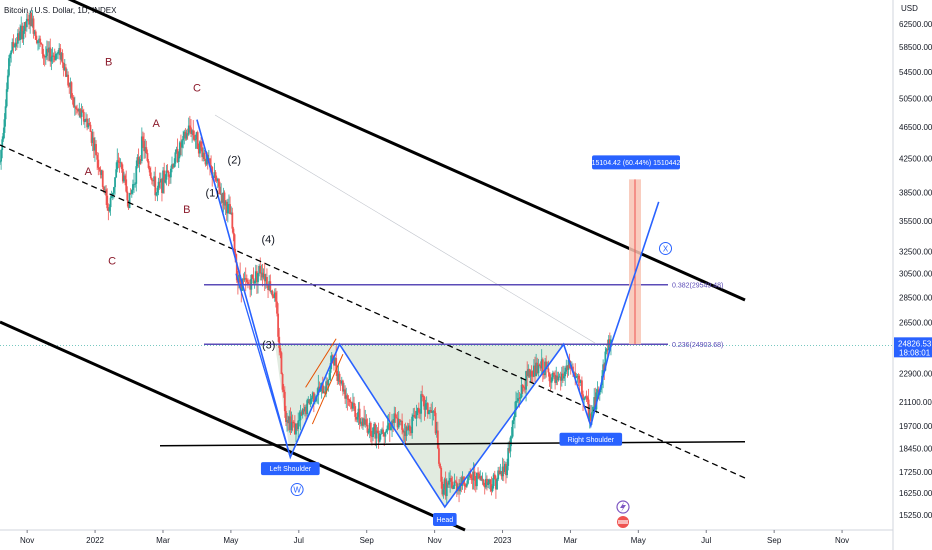 This screenshot has width=932, height=550. Describe the element at coordinates (60, 10) in the screenshot. I see `chart-title: Bitcoin / U.S. Dollar, 1D, INDEX` at that location.